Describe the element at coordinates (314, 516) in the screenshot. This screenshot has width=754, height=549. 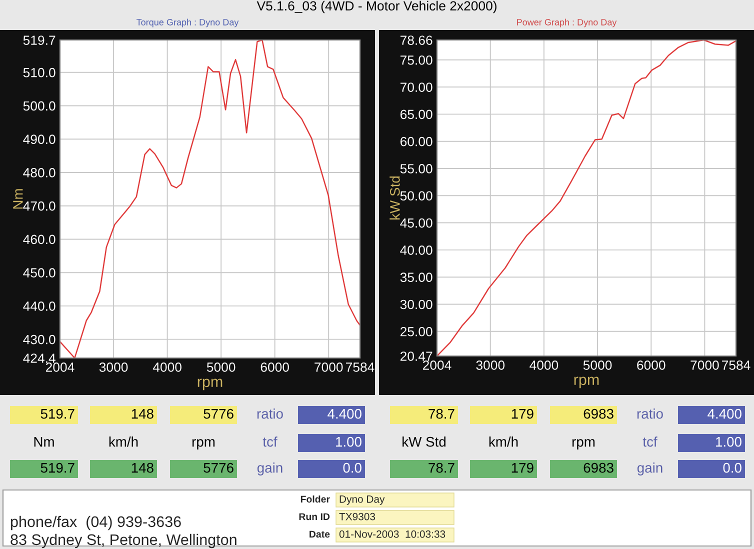
I see `text: Run ID` at that location.